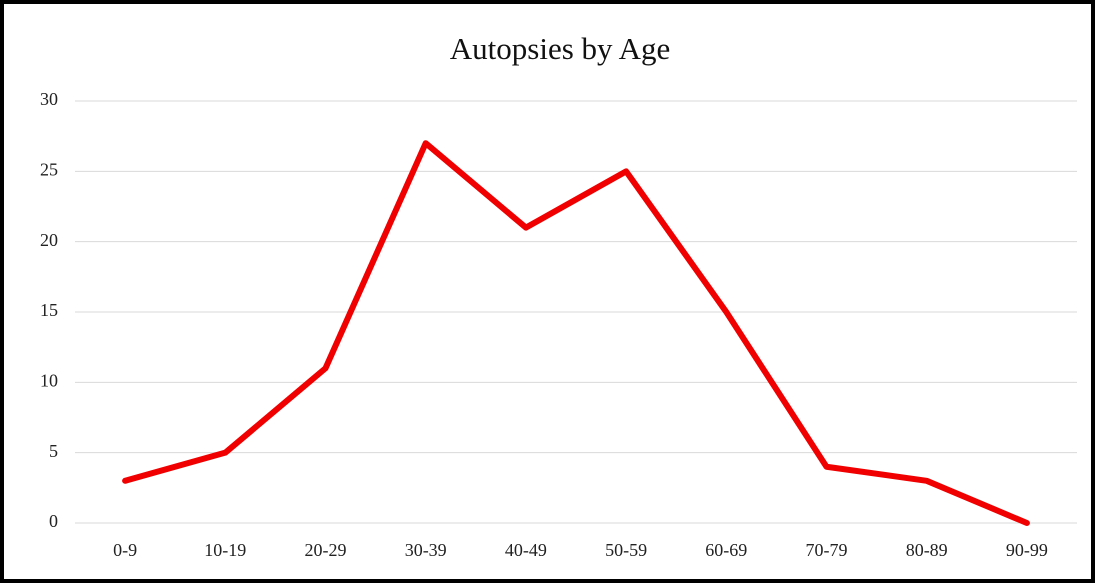  What do you see at coordinates (526, 550) in the screenshot?
I see `x-tick-label: 40-49` at bounding box center [526, 550].